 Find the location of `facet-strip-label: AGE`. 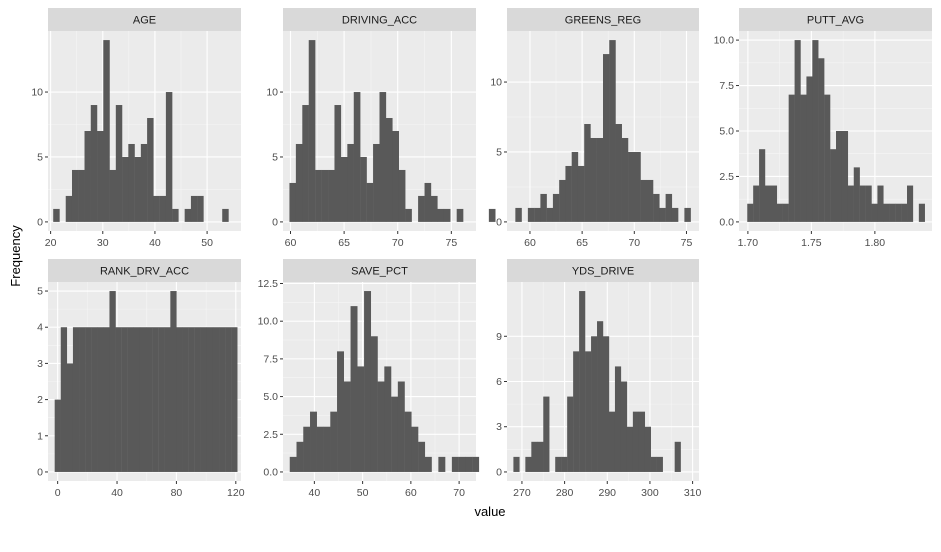

facet-strip-label: AGE is located at coordinates (144, 21).